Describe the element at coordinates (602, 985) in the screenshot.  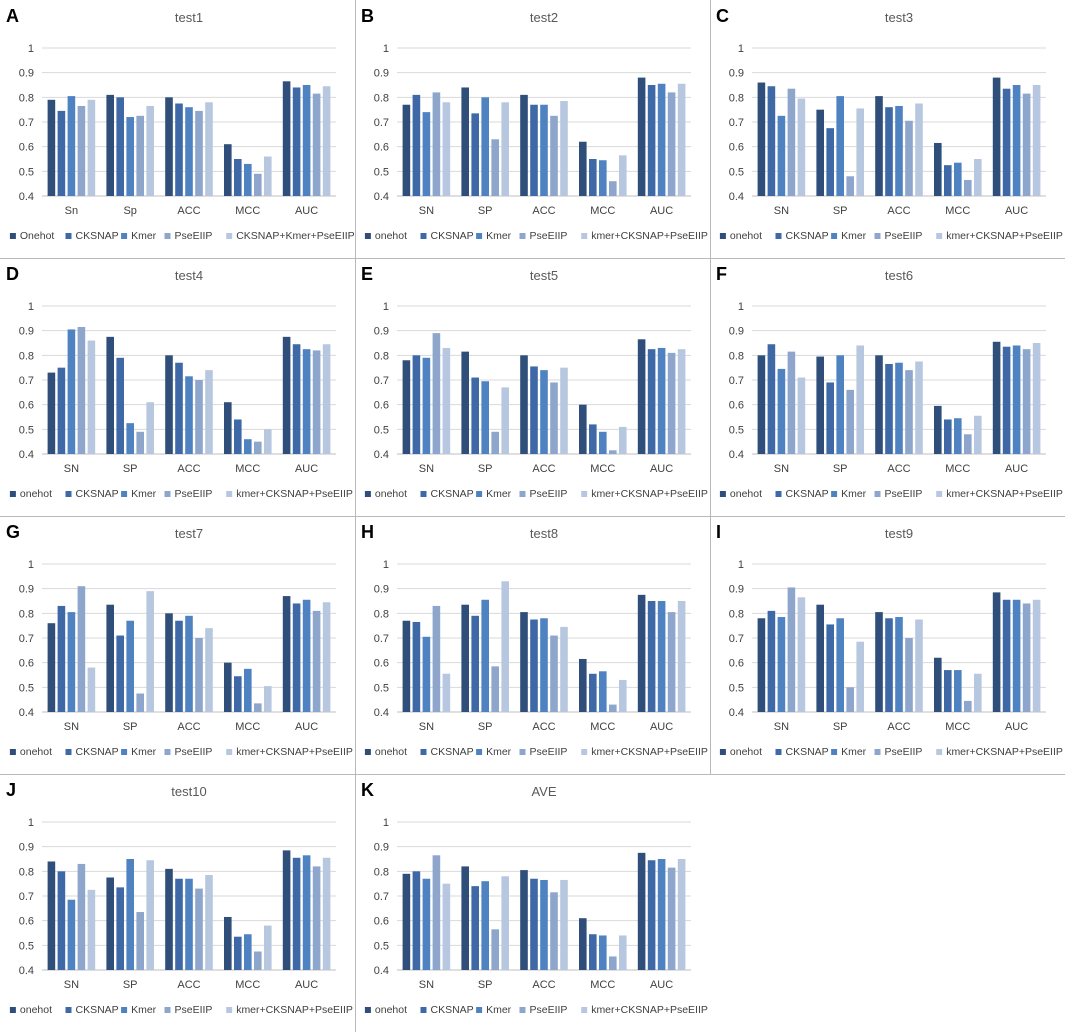
I see `x-tick-label: MCC` at that location.